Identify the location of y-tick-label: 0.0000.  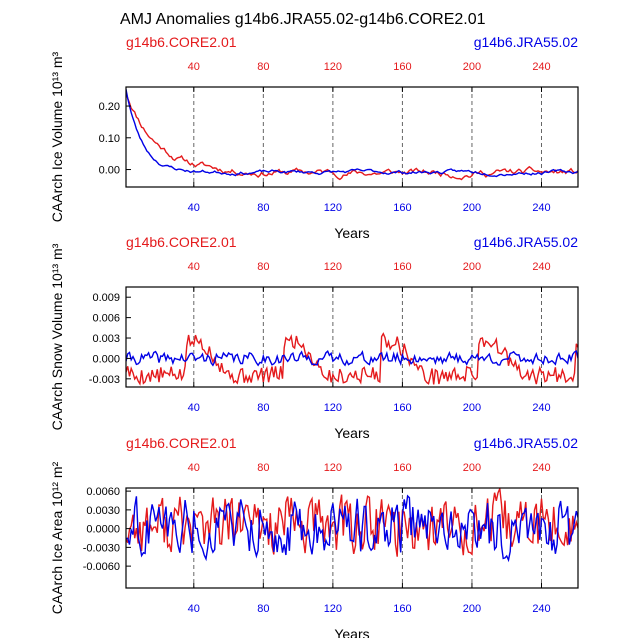
(103, 530).